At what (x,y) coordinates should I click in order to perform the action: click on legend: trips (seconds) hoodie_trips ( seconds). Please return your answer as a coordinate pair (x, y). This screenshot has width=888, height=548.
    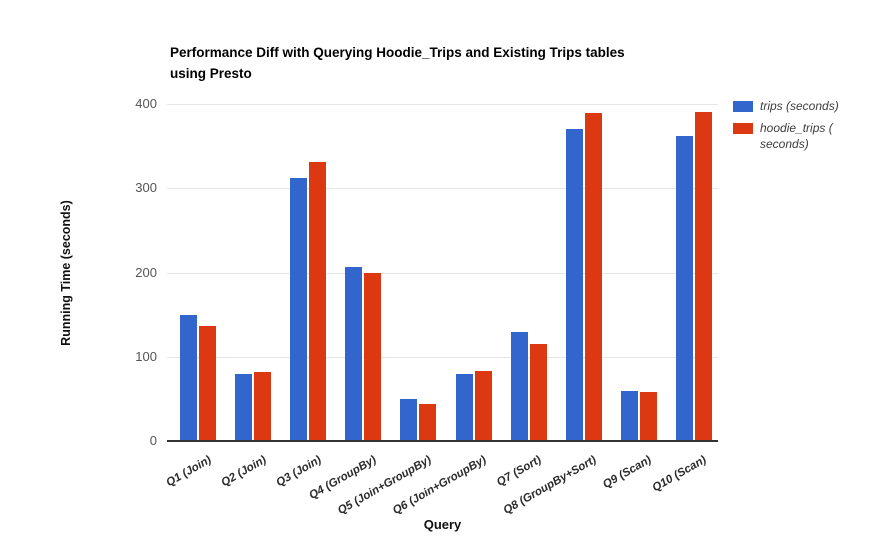
    Looking at the image, I should click on (808, 128).